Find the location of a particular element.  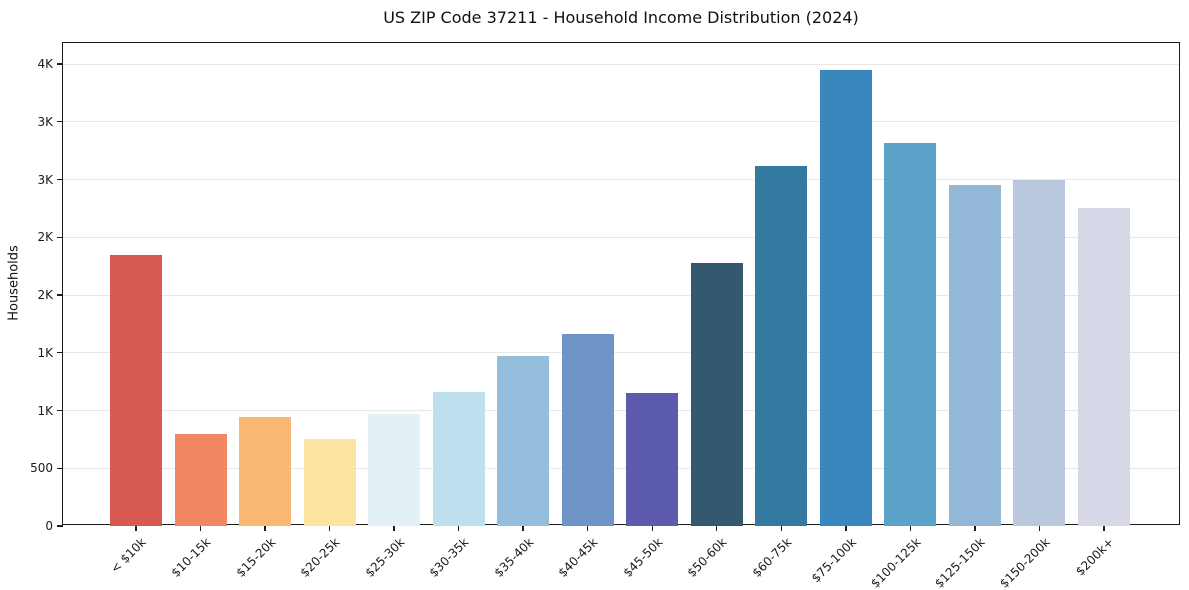

x-tick-label: $30-35k is located at coordinates (449, 557).